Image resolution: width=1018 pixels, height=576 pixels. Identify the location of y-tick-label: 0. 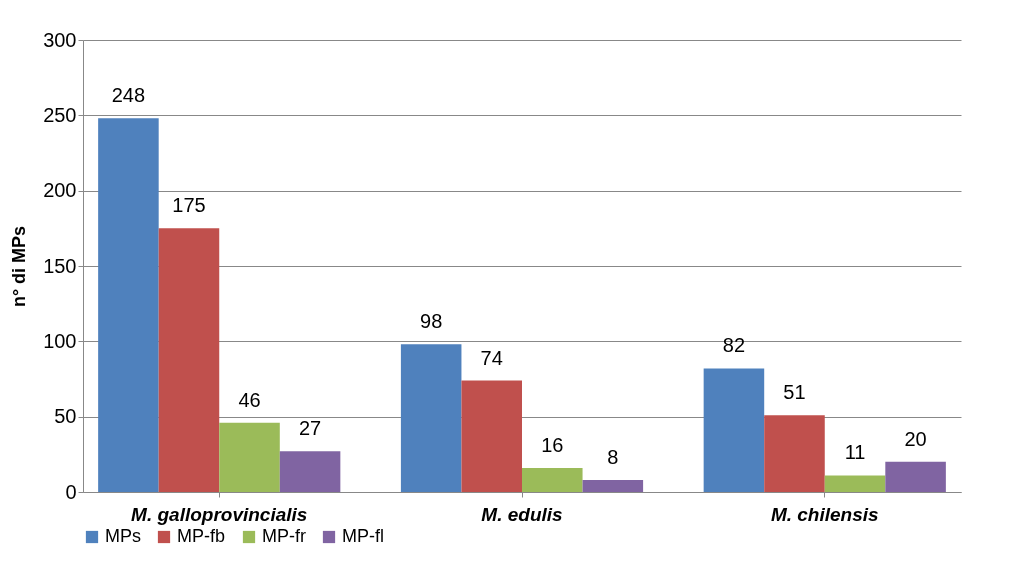
(71, 491).